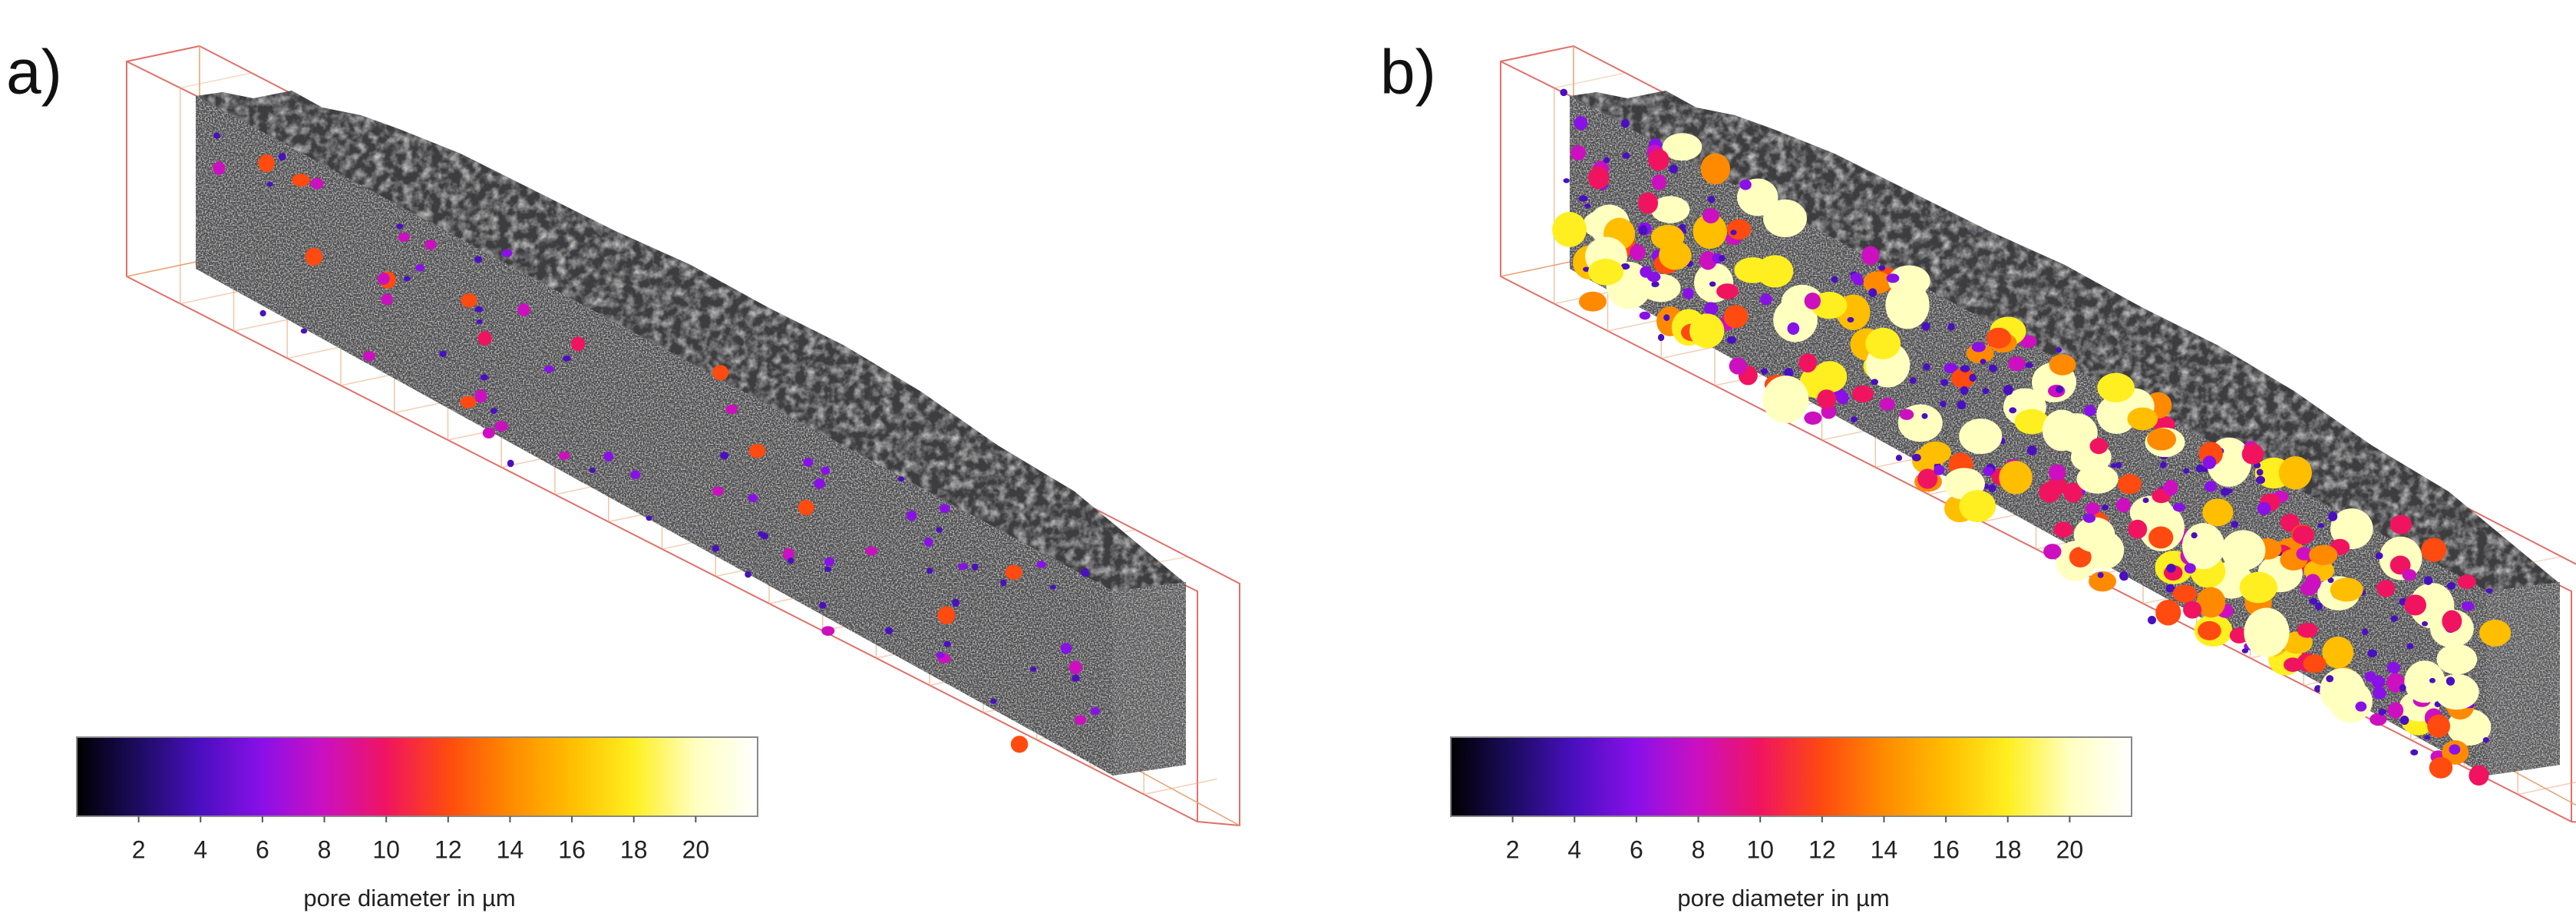  Describe the element at coordinates (1149, 679) in the screenshot. I see `sample-end-texture` at that location.